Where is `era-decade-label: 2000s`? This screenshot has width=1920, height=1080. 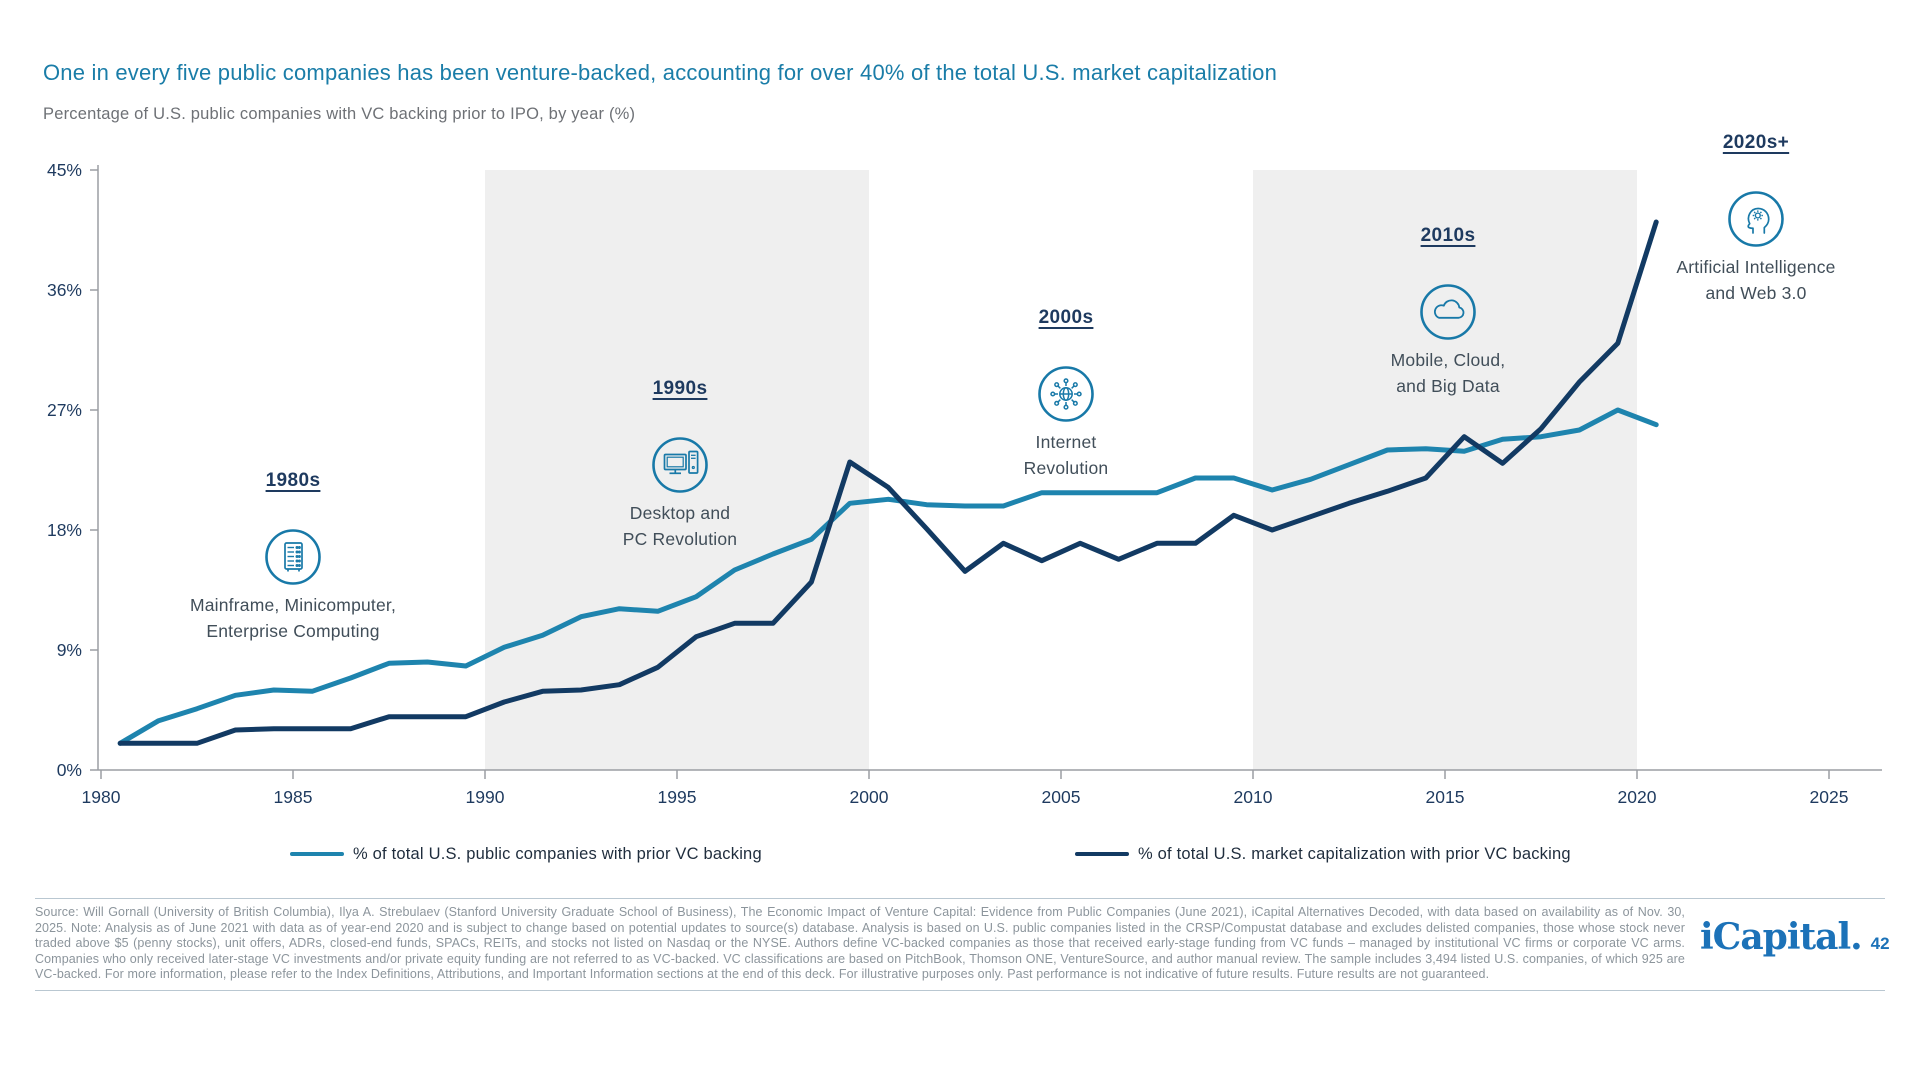
era-decade-label: 2000s is located at coordinates (1066, 317).